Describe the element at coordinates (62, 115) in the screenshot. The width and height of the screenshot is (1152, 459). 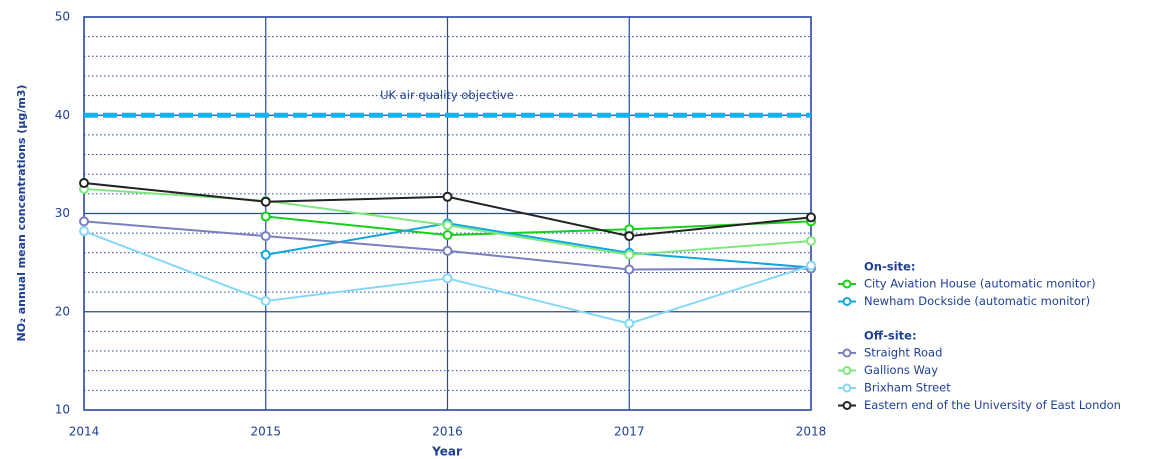
I see `y-tick-label: 40` at that location.